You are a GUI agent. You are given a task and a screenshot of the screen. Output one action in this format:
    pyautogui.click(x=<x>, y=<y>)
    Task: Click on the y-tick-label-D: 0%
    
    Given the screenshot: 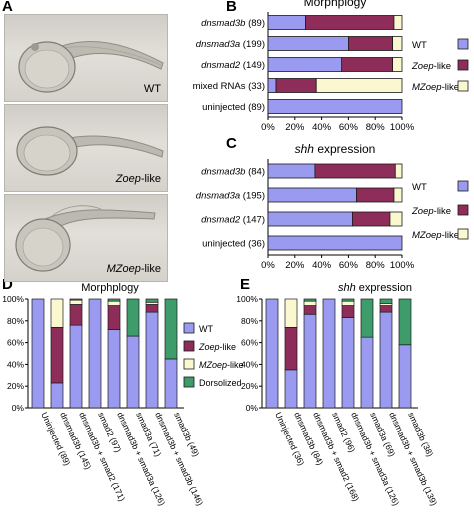 What is the action you would take?
    pyautogui.click(x=18, y=408)
    